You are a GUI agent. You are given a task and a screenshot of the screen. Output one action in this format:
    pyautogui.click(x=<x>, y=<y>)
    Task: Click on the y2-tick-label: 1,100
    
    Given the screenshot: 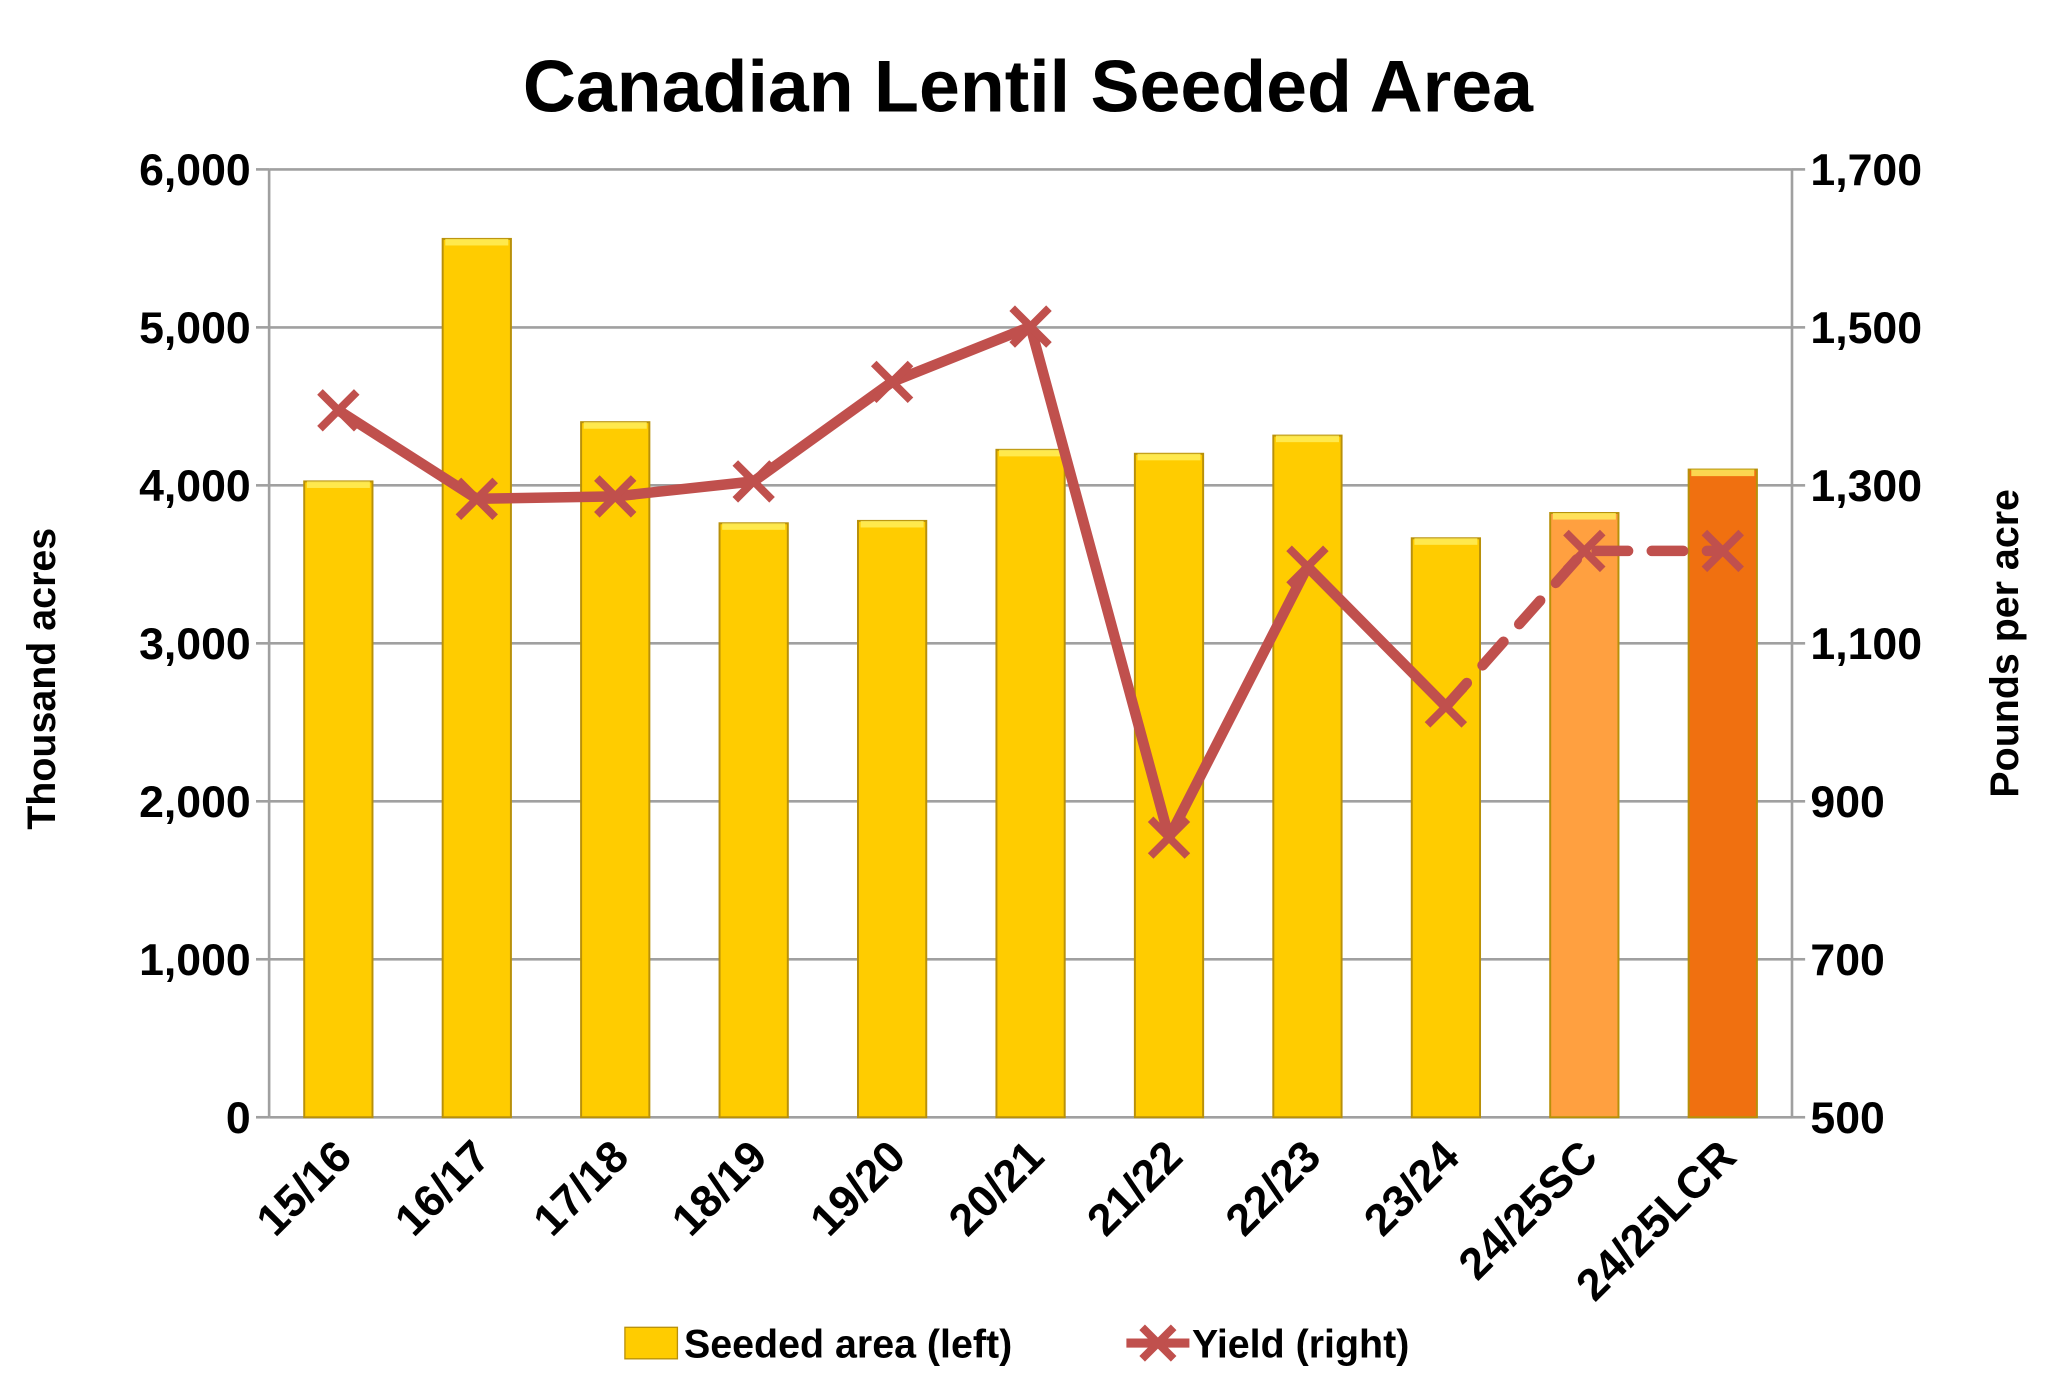 What is the action you would take?
    pyautogui.click(x=1866, y=644)
    